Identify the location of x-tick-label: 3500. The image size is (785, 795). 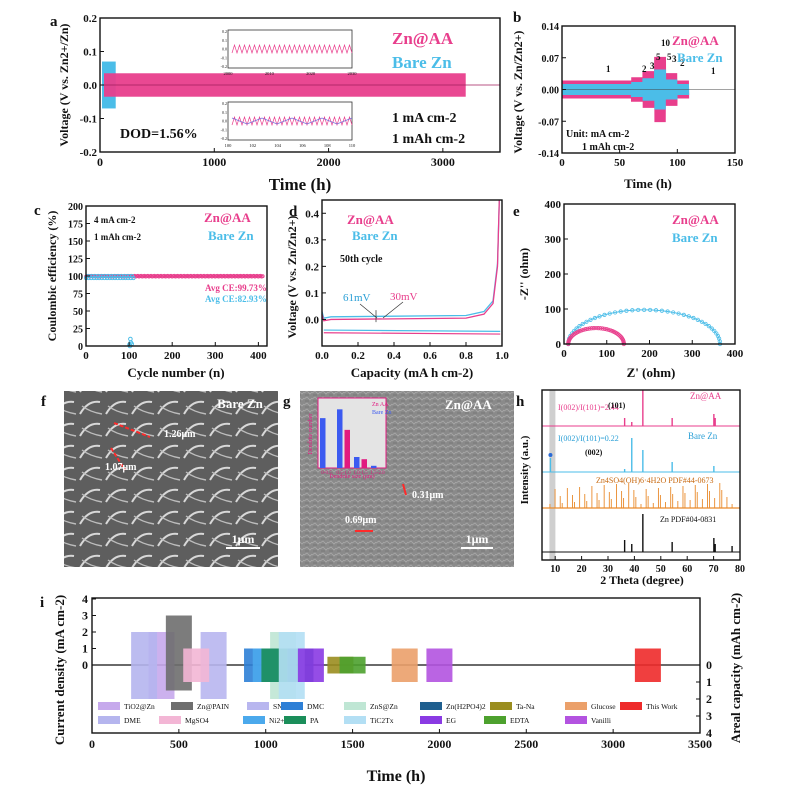
(700, 744).